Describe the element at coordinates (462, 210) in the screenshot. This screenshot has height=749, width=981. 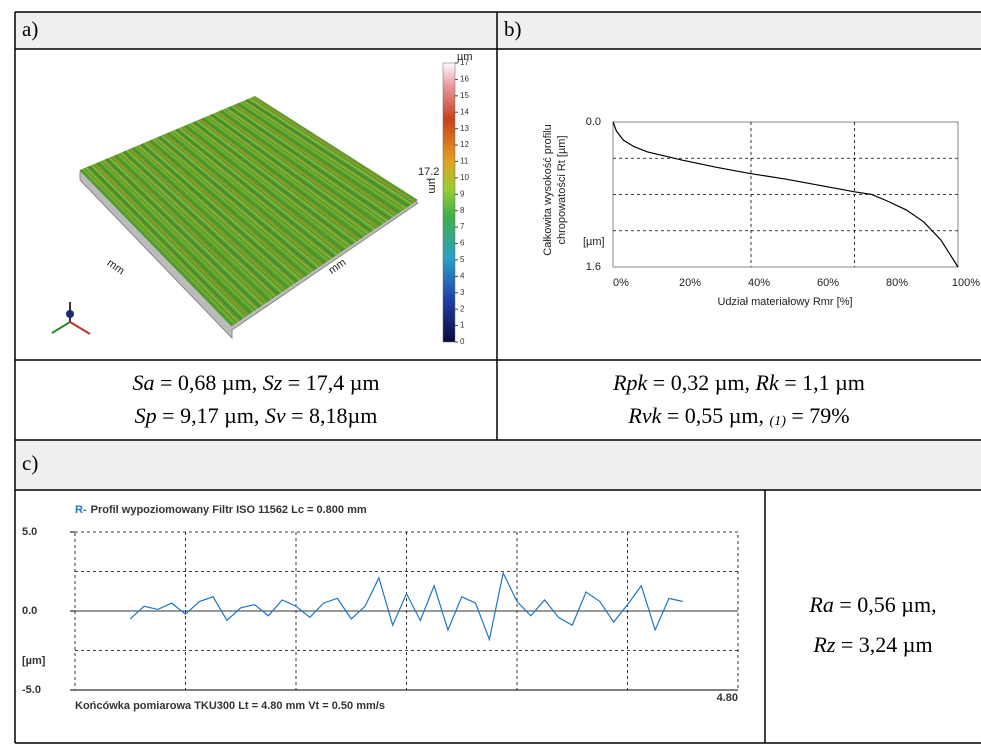
I see `colorbar-tick-label: 8` at that location.